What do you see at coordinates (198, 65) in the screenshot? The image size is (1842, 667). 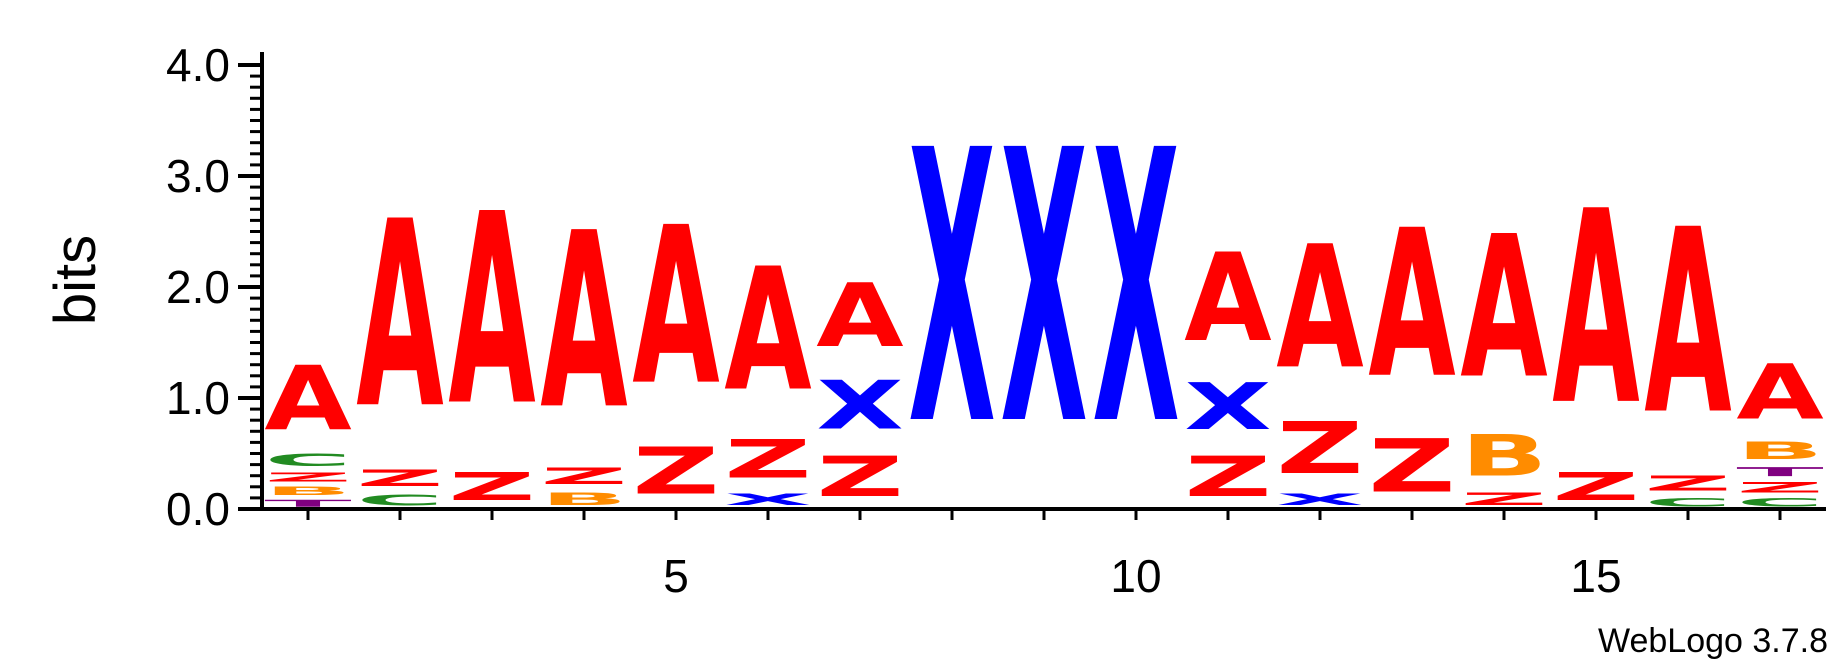 I see `y-tick-label: 4.0` at bounding box center [198, 65].